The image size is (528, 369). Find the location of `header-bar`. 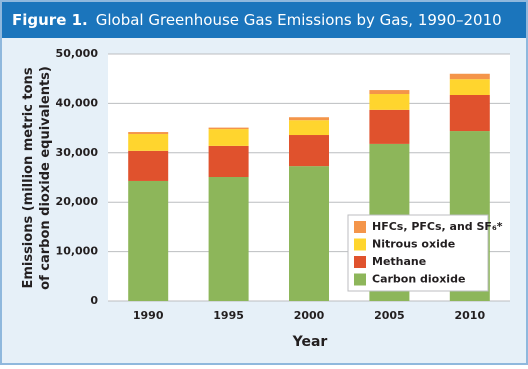

header-bar is located at coordinates (264, 20).